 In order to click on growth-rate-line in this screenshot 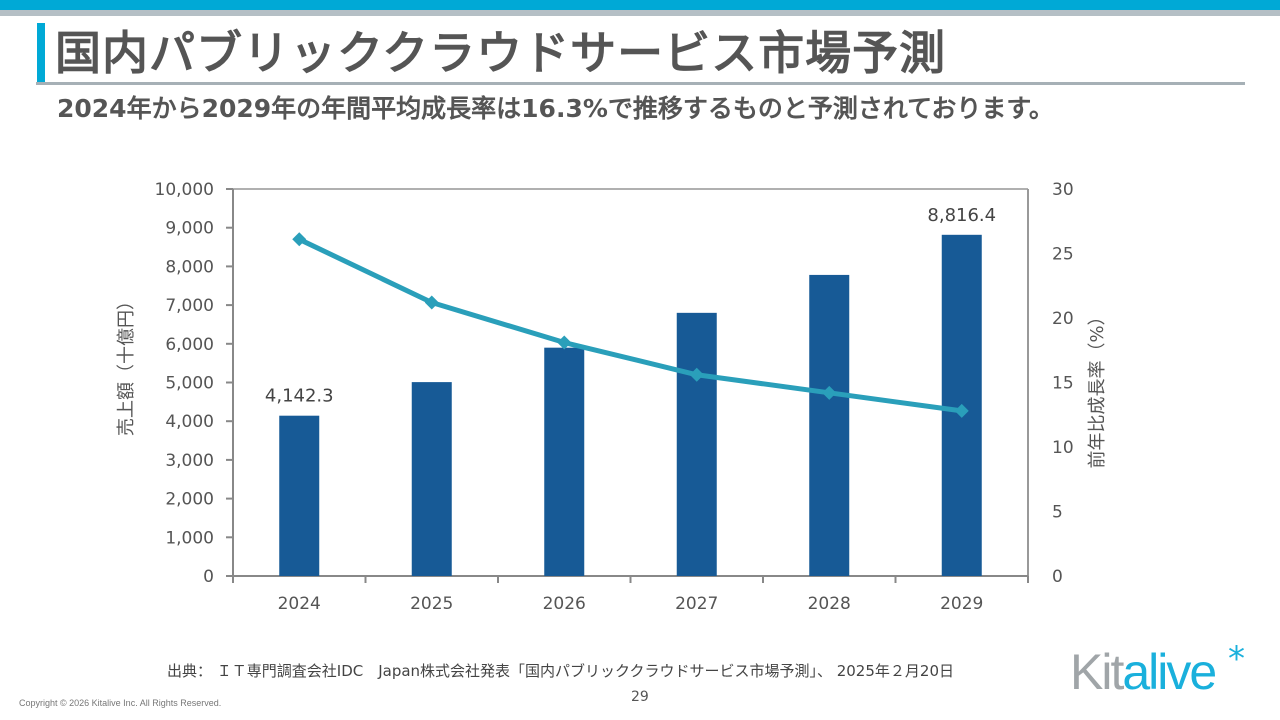, I will do `click(630, 325)`.